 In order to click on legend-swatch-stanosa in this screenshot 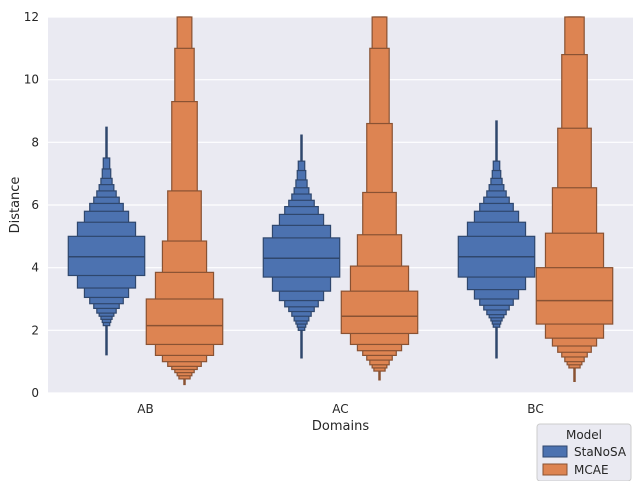, I will do `click(555, 451)`.